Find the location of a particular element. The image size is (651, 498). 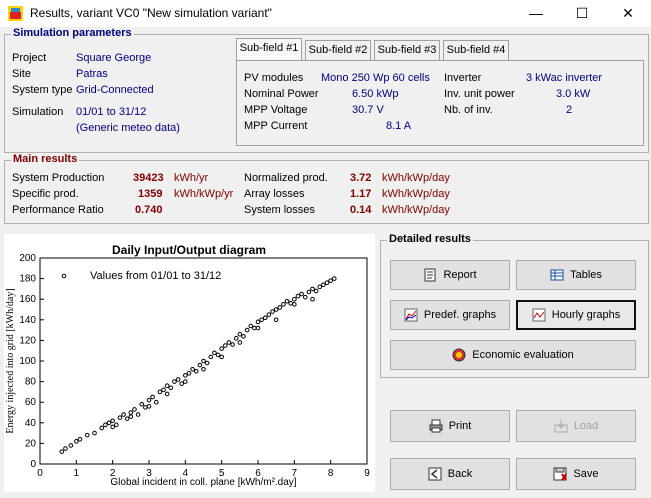

specific-prod-value: 1359 is located at coordinates (150, 194).